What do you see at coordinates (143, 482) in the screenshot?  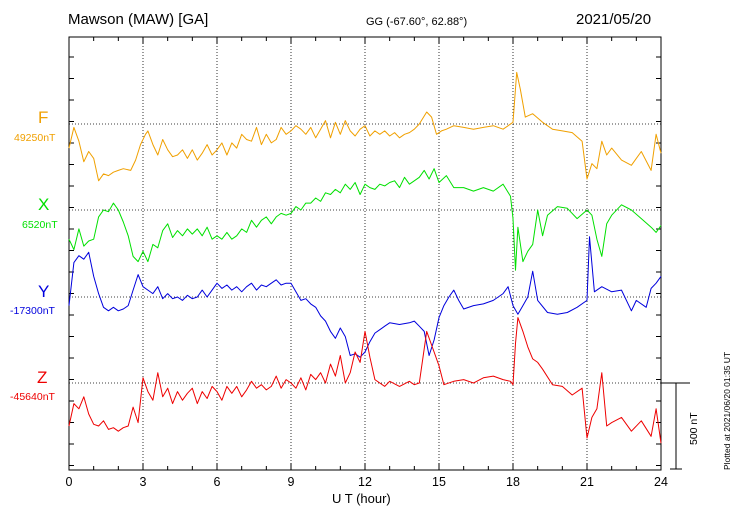 I see `x-tick-label-3: 3` at bounding box center [143, 482].